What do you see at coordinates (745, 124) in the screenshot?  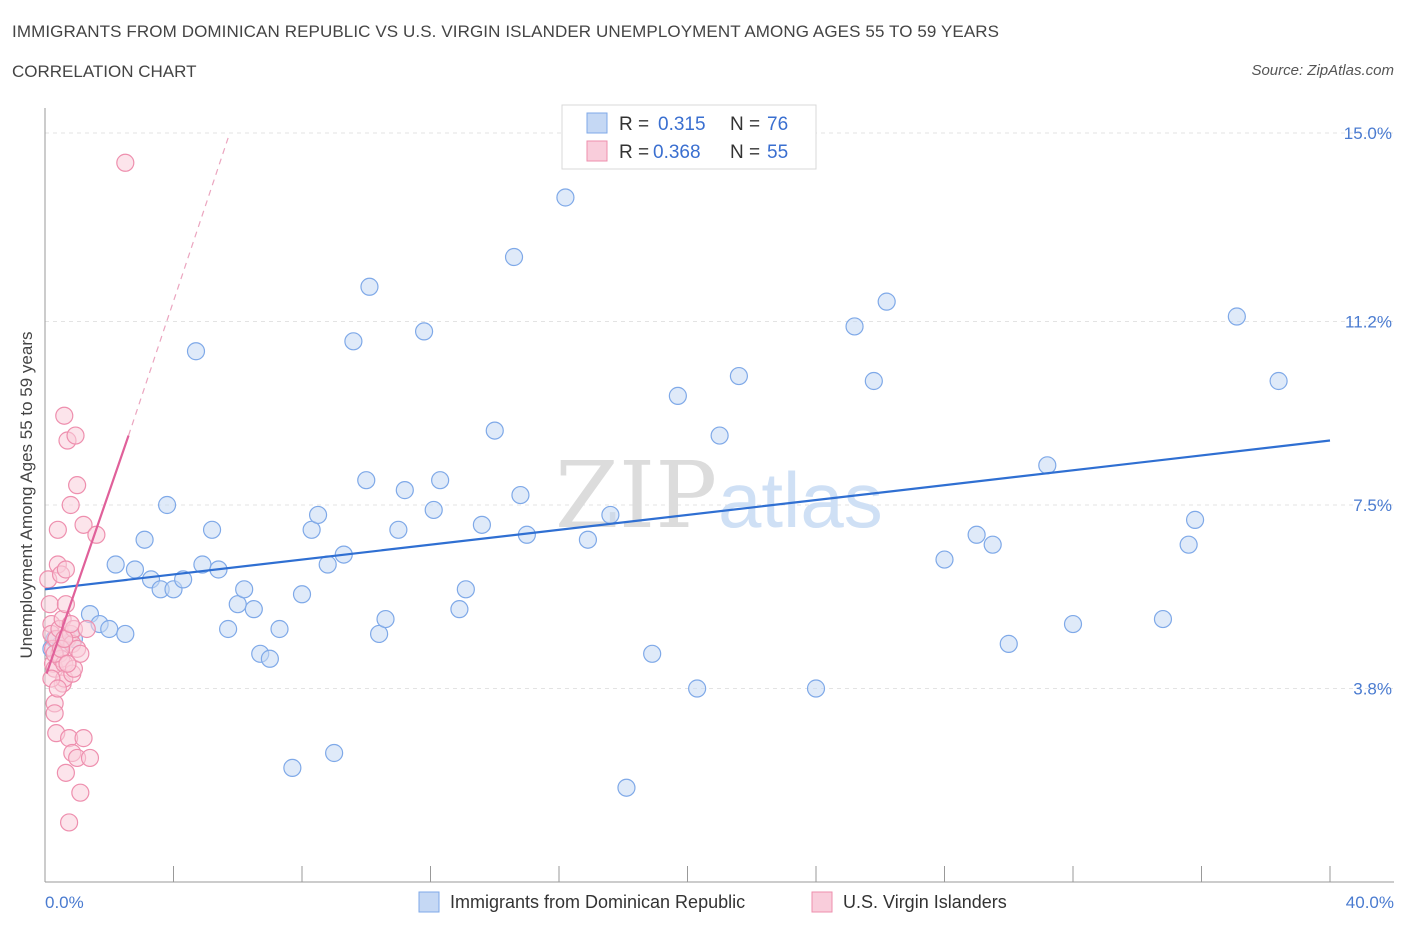 I see `stats-n-label-1: N =` at bounding box center [745, 124].